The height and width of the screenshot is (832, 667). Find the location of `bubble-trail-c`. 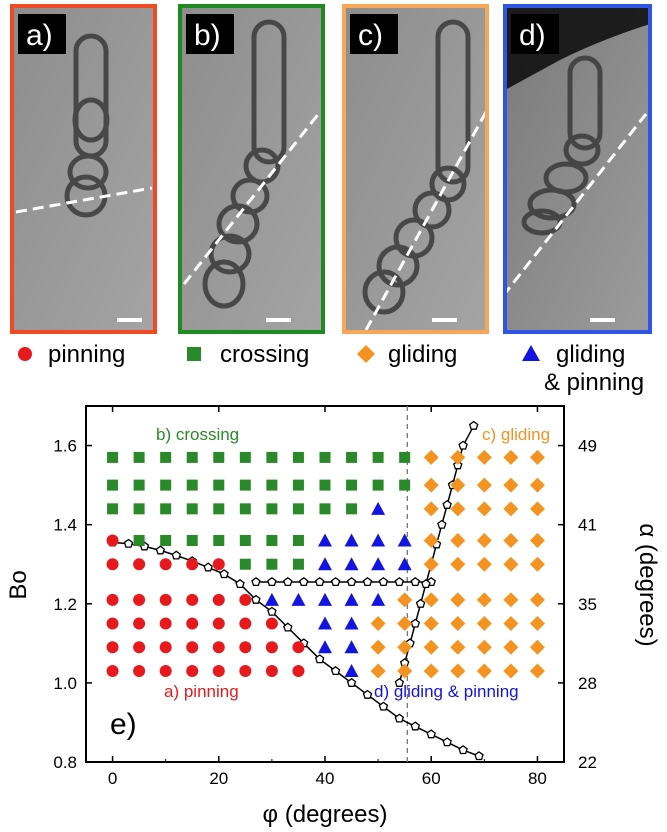

bubble-trail-c is located at coordinates (416, 167).